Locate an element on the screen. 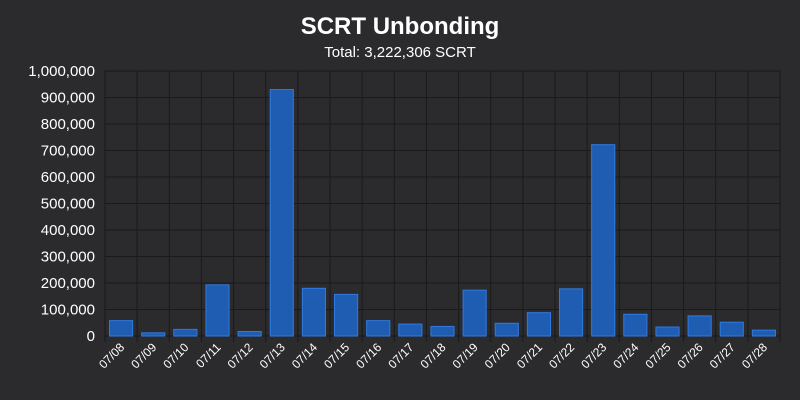 Image resolution: width=800 pixels, height=400 pixels. x-tick-label: 07/28 is located at coordinates (754, 355).